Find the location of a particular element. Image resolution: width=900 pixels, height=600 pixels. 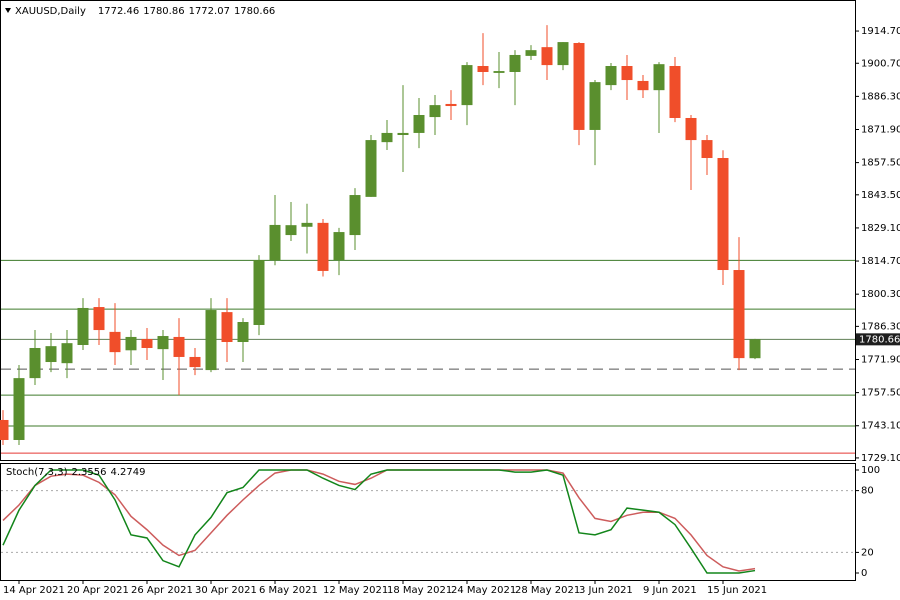

price-label: 1780.66 is located at coordinates (879, 339).